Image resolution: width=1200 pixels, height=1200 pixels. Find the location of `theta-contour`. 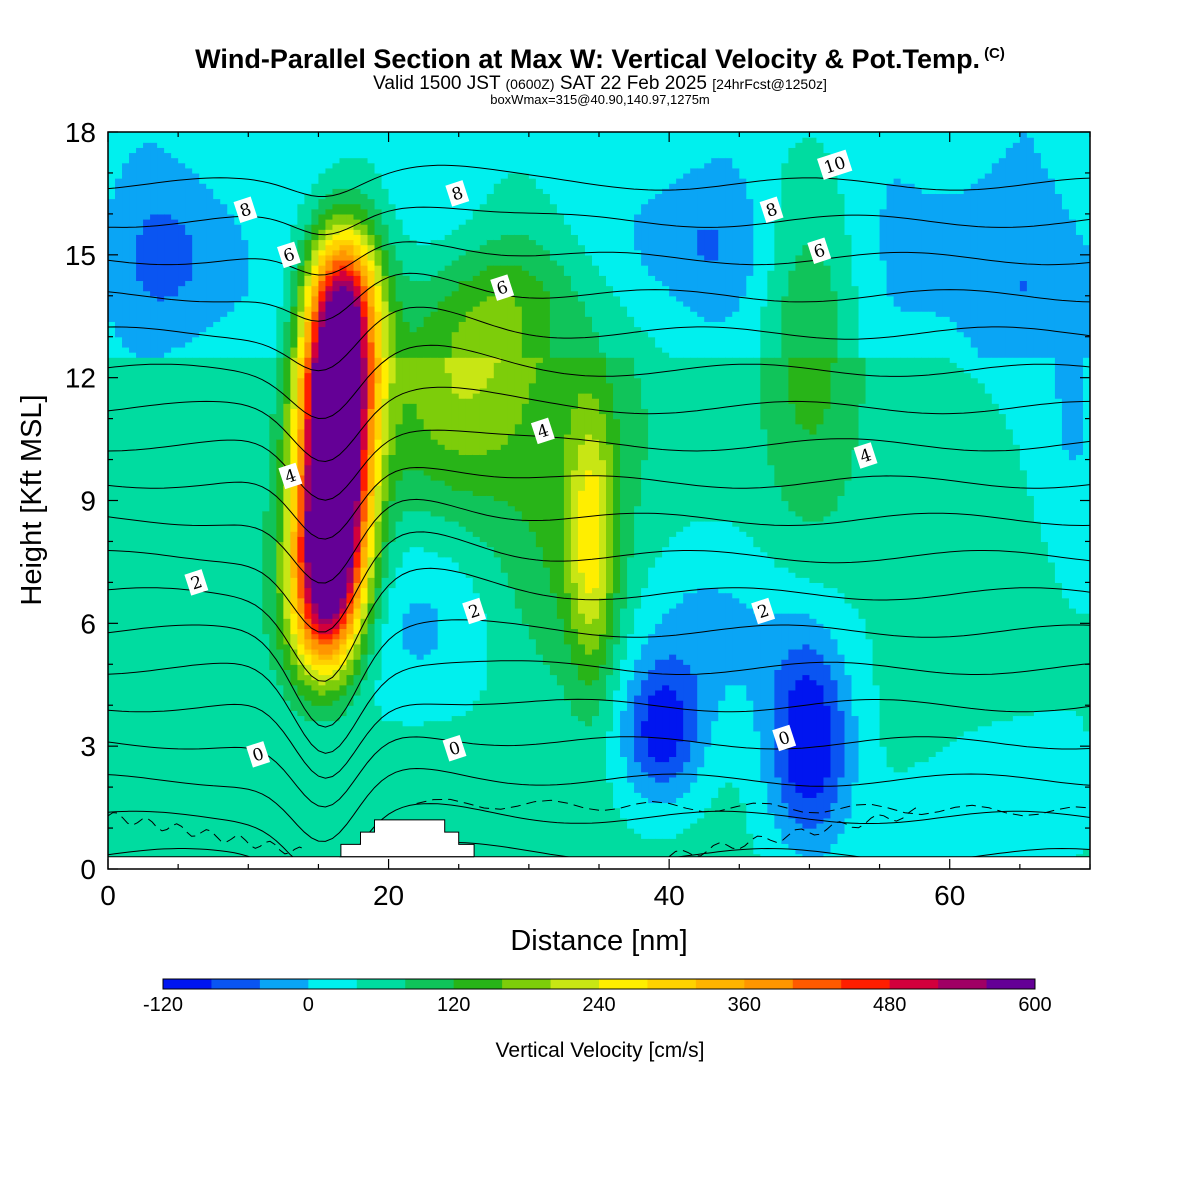

theta-contour is located at coordinates (599, 804).